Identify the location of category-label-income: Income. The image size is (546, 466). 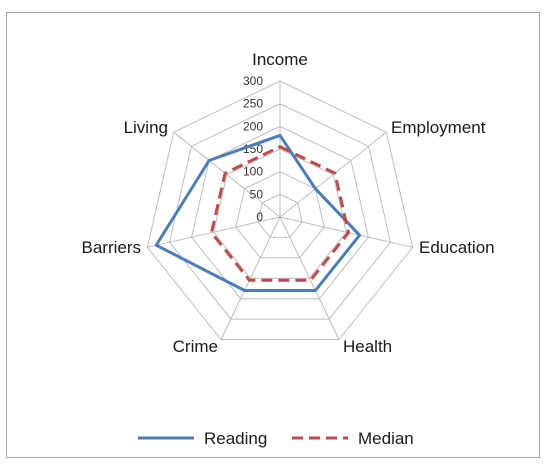
(280, 59).